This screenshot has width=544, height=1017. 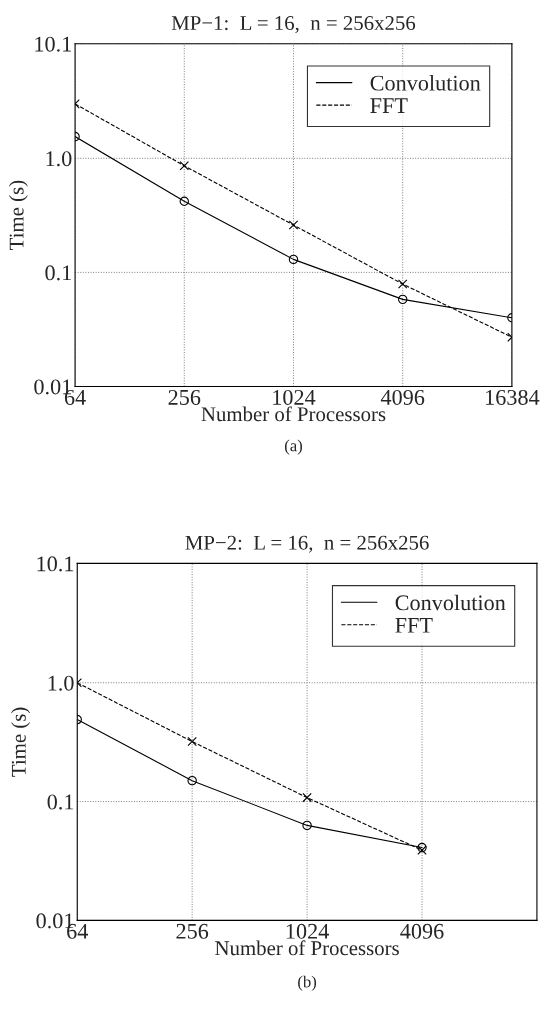 What do you see at coordinates (293, 447) in the screenshot?
I see `text: (a)` at bounding box center [293, 447].